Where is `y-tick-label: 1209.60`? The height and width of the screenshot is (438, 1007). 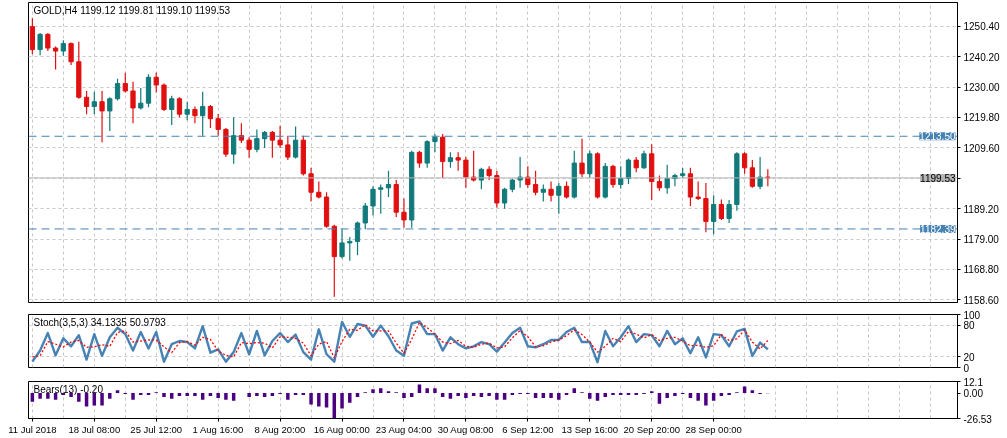 y-tick-label: 1209.60 is located at coordinates (982, 148).